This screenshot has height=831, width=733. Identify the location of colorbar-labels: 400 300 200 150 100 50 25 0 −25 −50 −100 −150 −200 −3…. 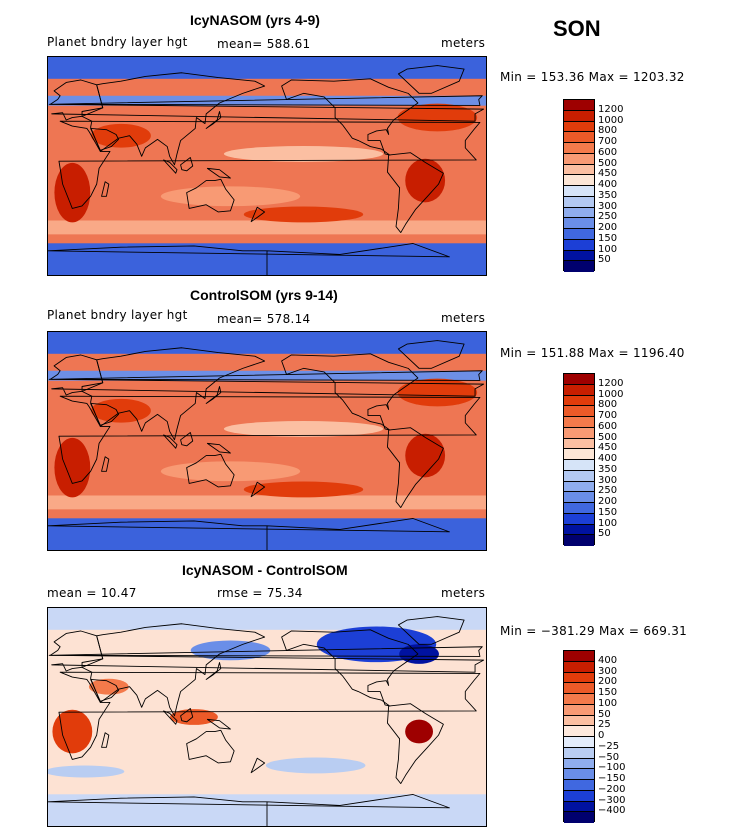
(620, 736).